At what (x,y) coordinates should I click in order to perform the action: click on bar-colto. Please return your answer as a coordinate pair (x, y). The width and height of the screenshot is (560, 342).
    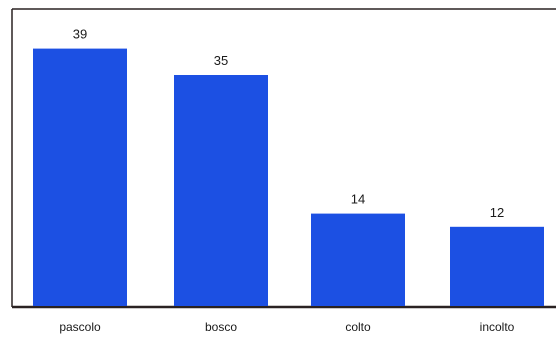
    Looking at the image, I should click on (358, 259).